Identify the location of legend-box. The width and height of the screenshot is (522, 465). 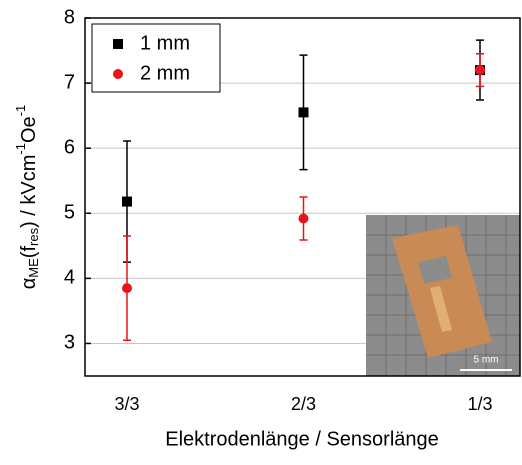
(156, 58).